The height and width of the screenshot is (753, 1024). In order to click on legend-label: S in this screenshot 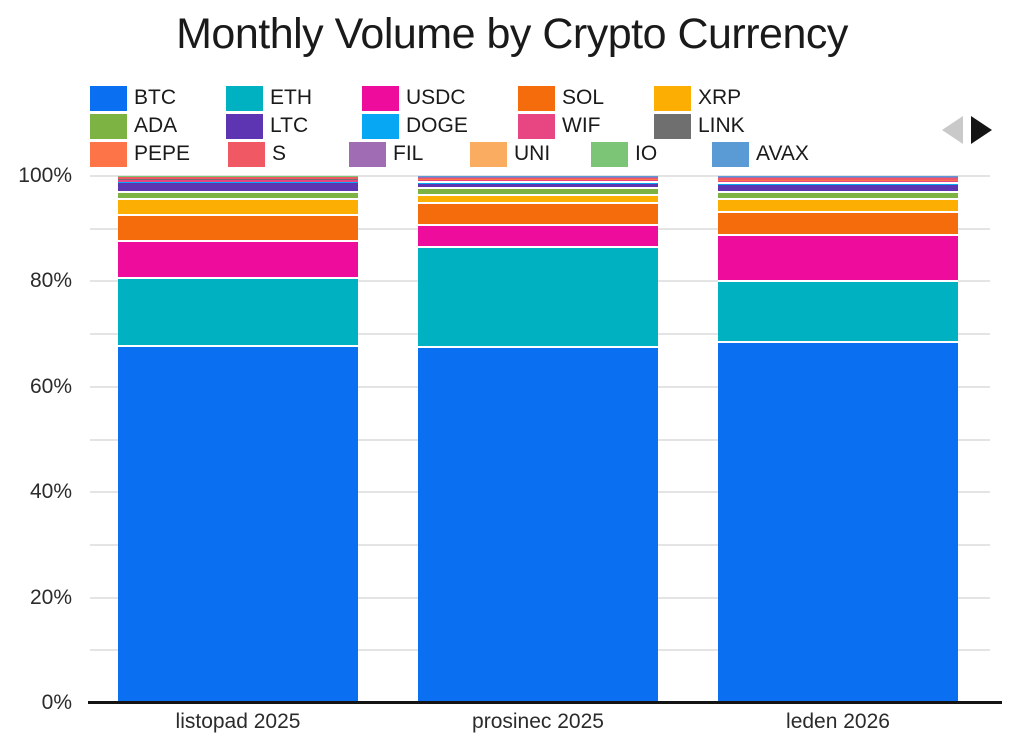, I will do `click(279, 153)`.